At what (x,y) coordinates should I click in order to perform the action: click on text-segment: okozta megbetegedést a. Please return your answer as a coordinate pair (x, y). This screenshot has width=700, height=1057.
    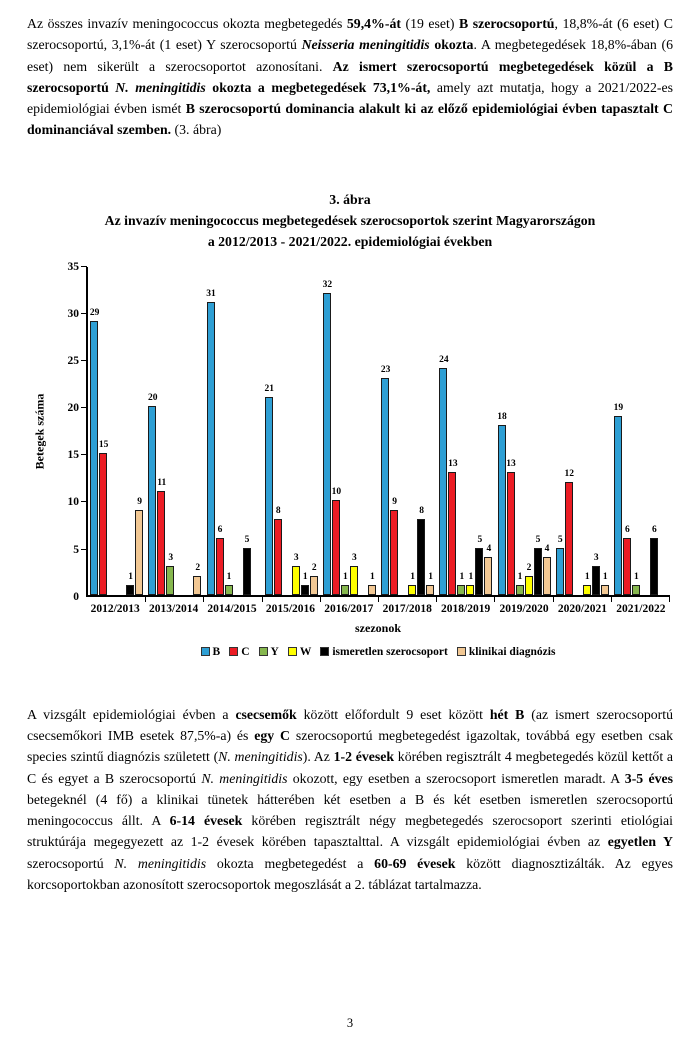
    Looking at the image, I should click on (290, 863).